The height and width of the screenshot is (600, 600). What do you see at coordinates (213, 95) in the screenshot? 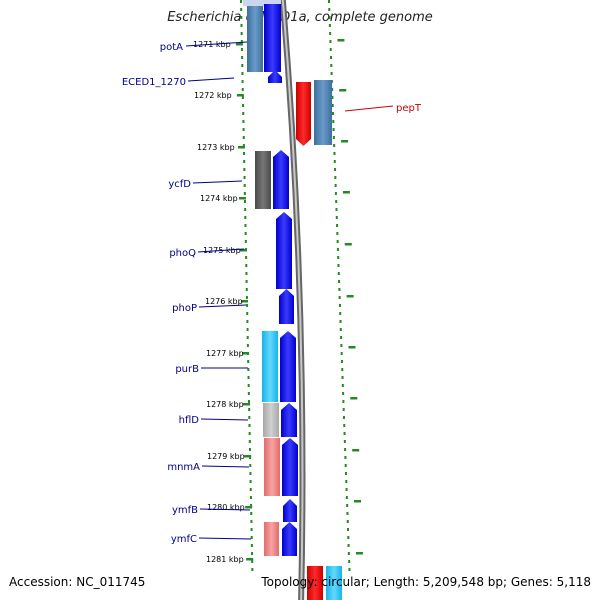
I see `scale-tick-label: 1272 kbp` at bounding box center [213, 95].